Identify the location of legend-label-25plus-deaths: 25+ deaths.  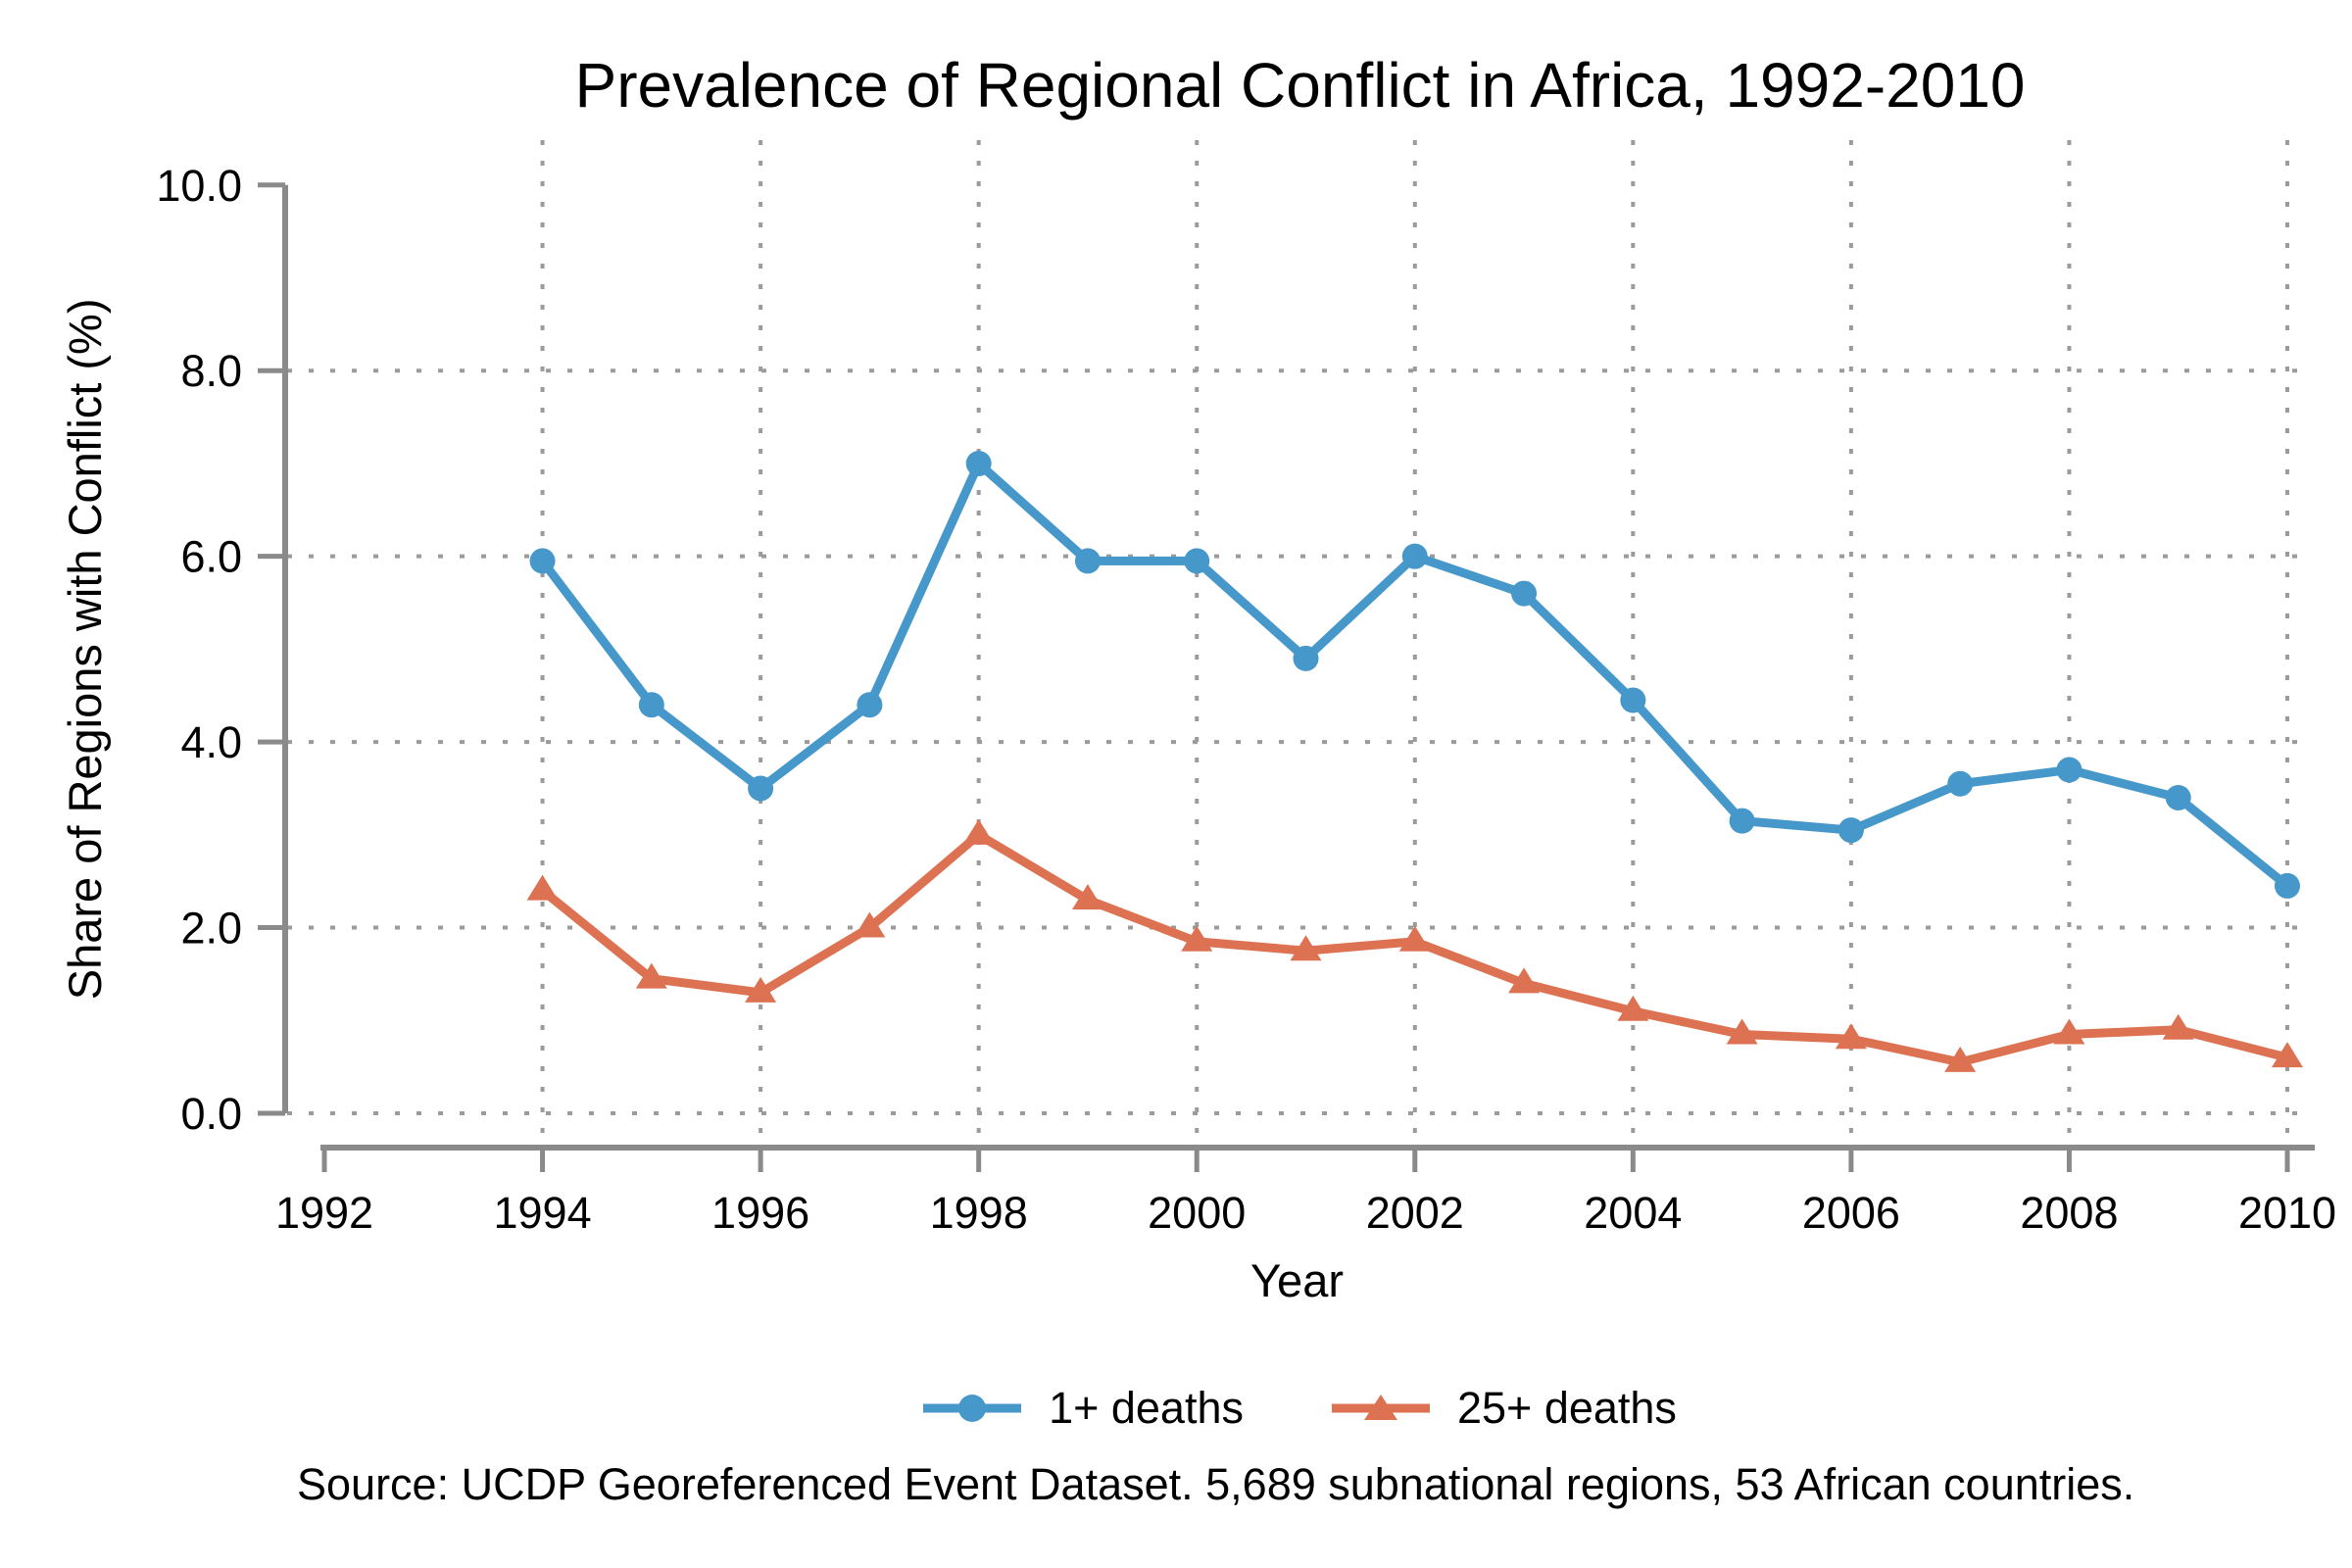
(1566, 1408).